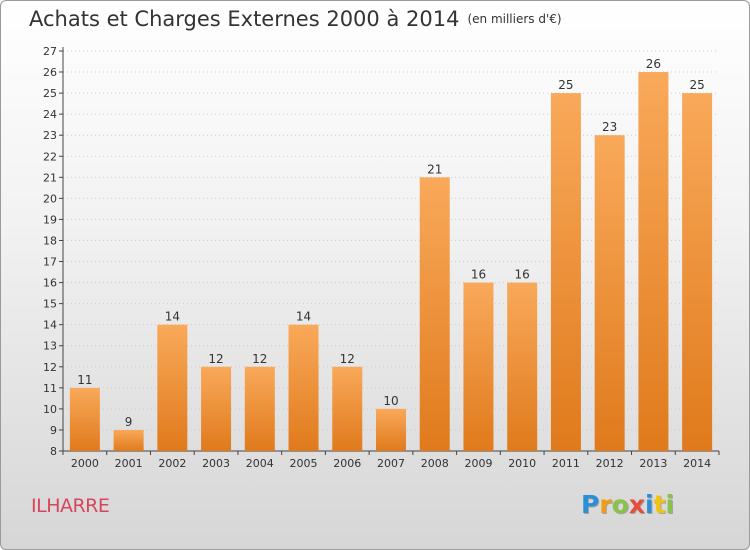 The image size is (750, 550). Describe the element at coordinates (522, 275) in the screenshot. I see `data-label-2010: 16` at that location.